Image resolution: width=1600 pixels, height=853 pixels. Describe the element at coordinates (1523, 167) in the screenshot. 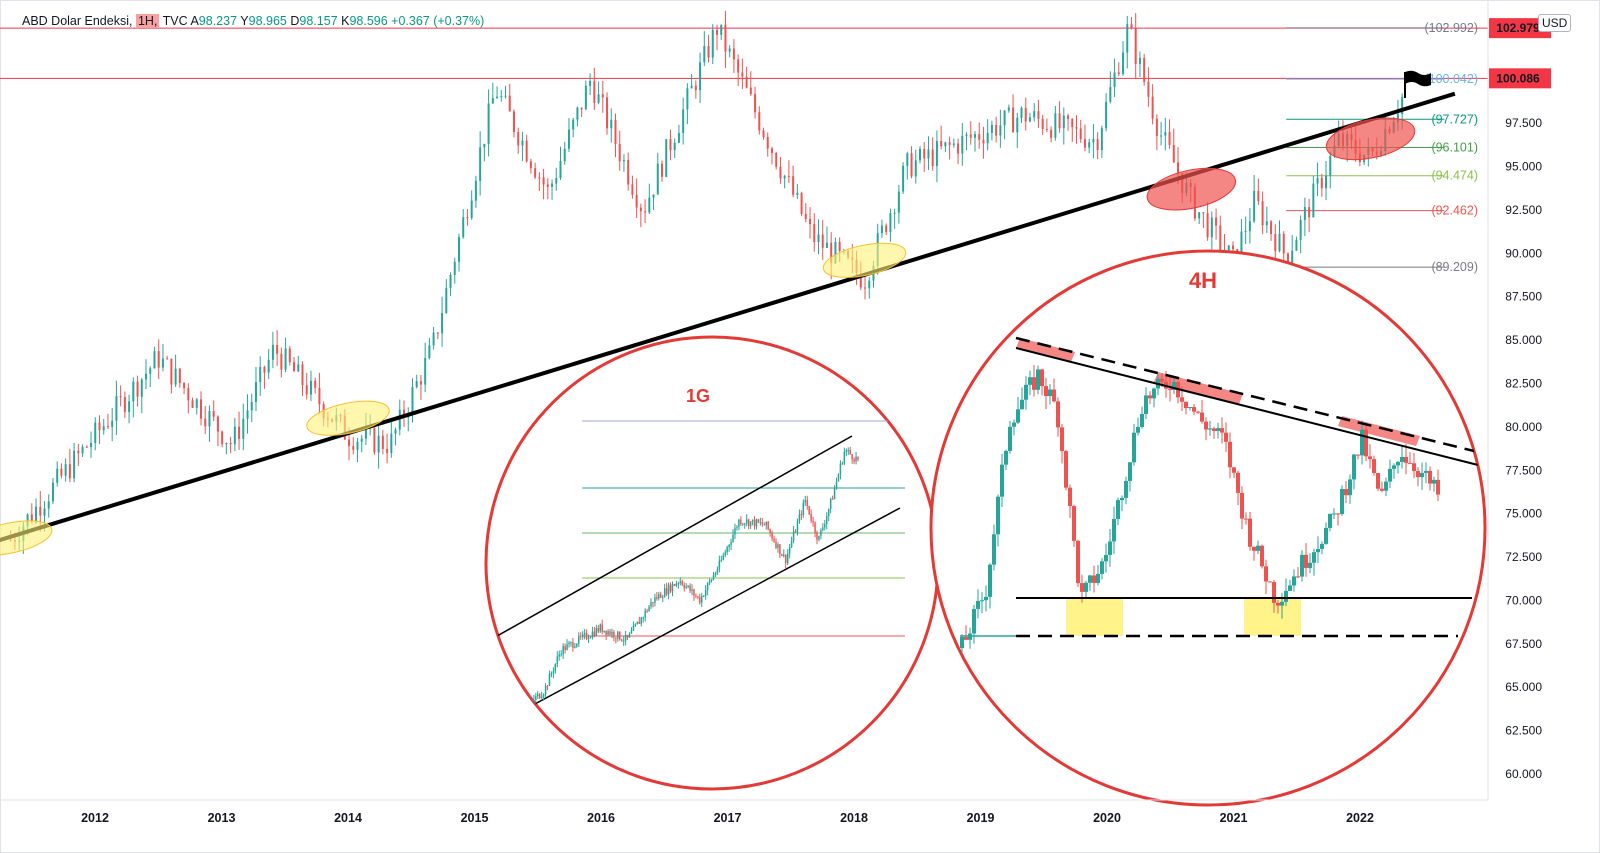

I see `price-tick-label: 95.000` at that location.